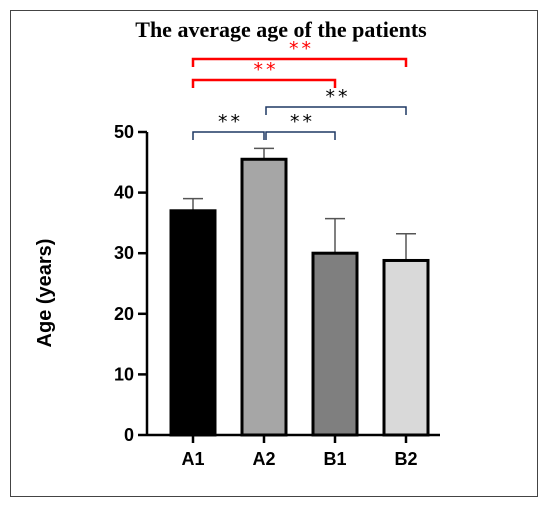 The image size is (550, 509). Describe the element at coordinates (192, 459) in the screenshot. I see `x-tick-label-a1: A1` at that location.